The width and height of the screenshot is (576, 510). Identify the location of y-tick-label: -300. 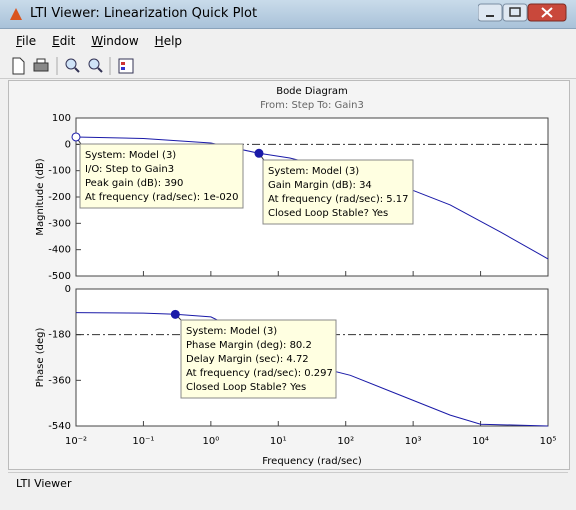
(59, 223).